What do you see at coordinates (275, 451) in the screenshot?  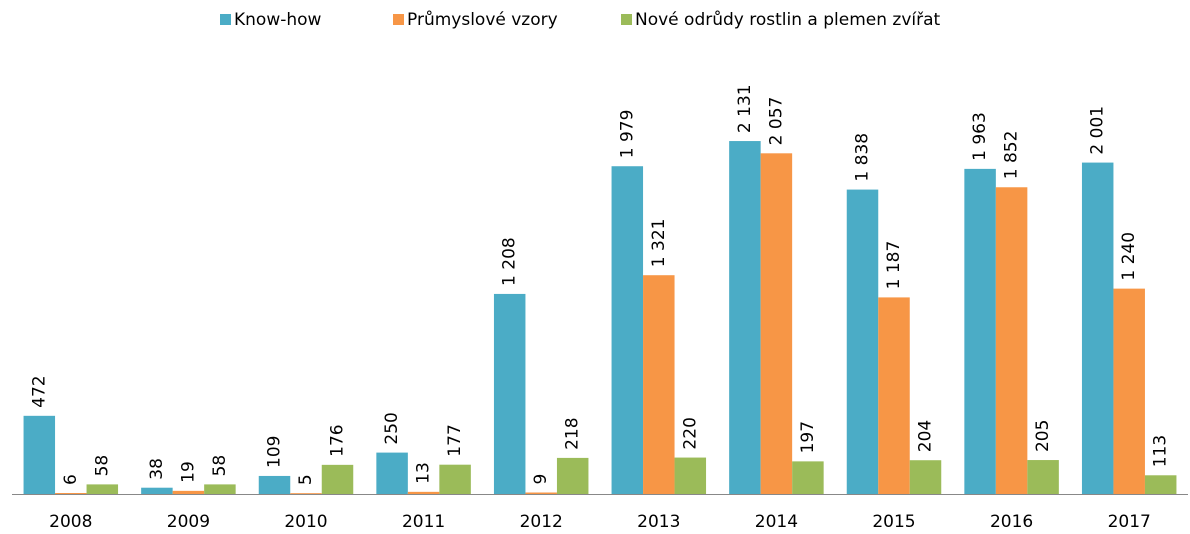 I see `value-label: 109` at bounding box center [275, 451].